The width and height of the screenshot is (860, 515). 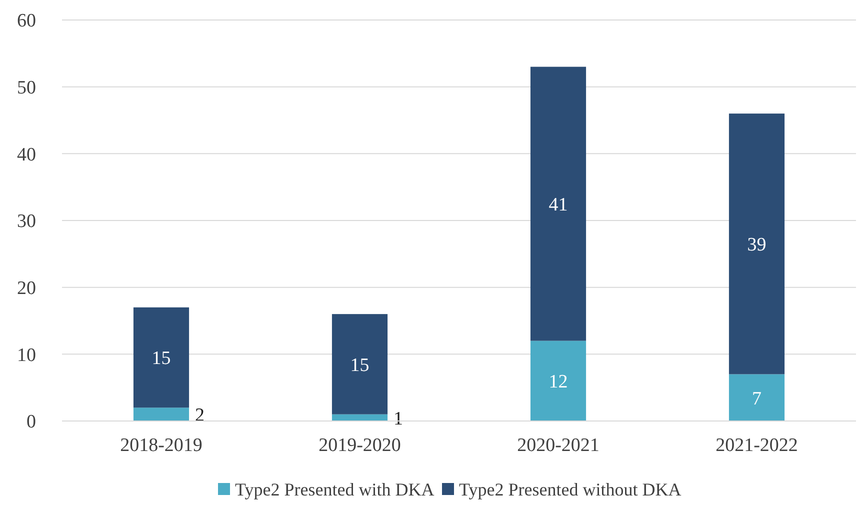 What do you see at coordinates (26, 87) in the screenshot?
I see `y-tick-label: 50` at bounding box center [26, 87].